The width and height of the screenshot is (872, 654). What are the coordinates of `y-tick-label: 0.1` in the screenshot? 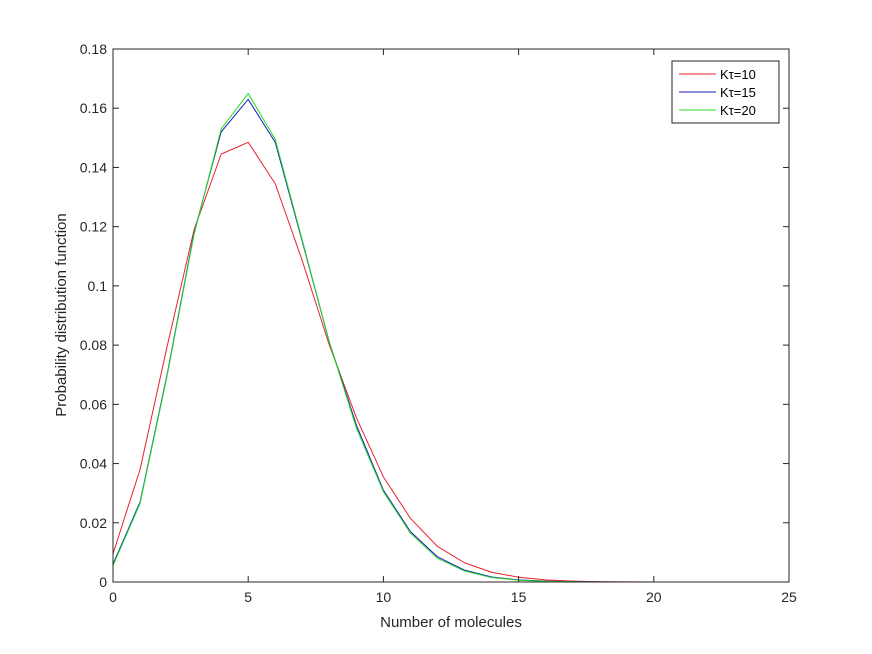 It's located at (98, 286).